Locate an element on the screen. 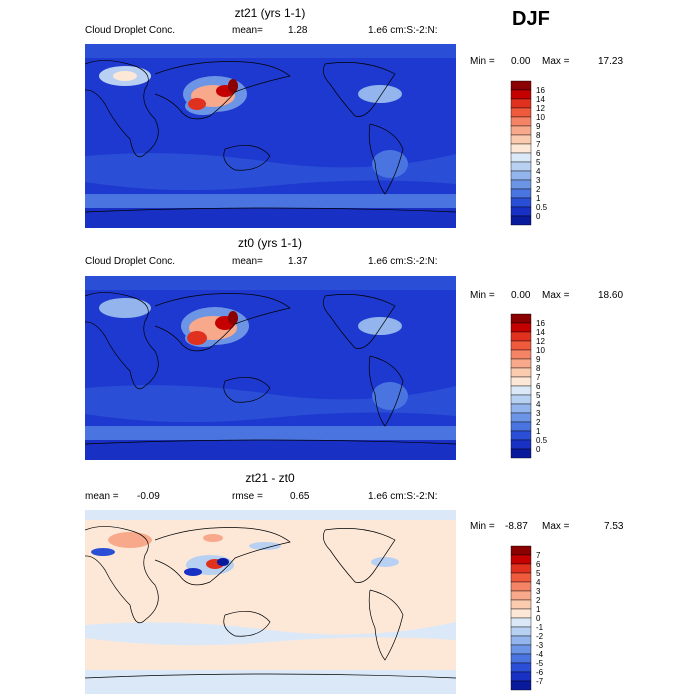 The image size is (700, 700). europe-anomaly is located at coordinates (130, 540).